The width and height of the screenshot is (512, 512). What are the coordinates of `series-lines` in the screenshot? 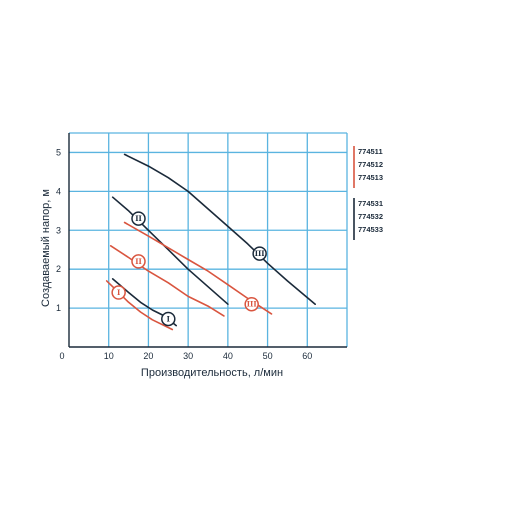 It's located at (210, 242).